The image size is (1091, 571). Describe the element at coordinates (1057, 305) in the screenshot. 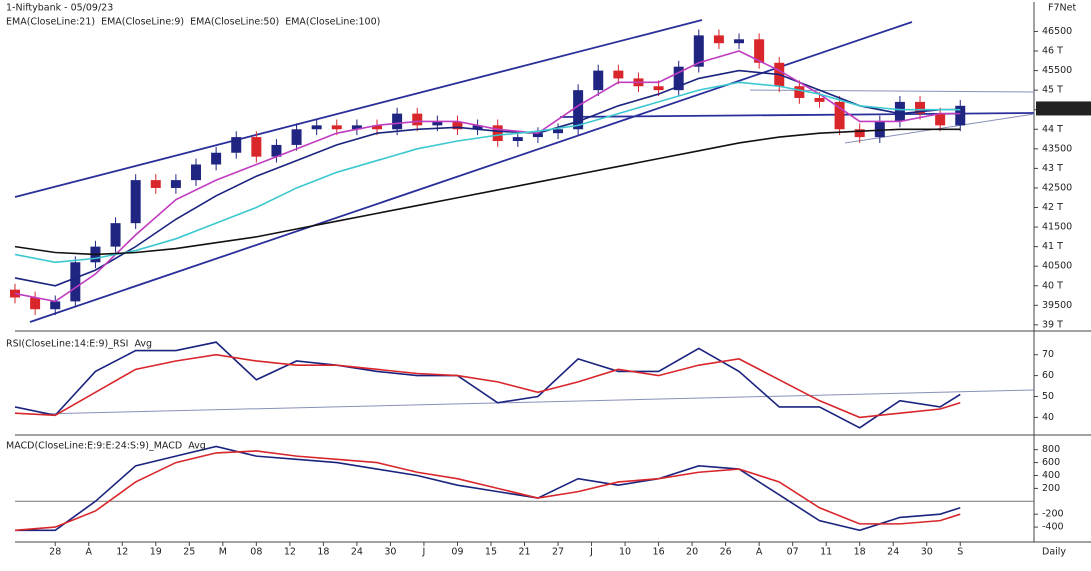

I see `y-tick-label: 39500` at that location.